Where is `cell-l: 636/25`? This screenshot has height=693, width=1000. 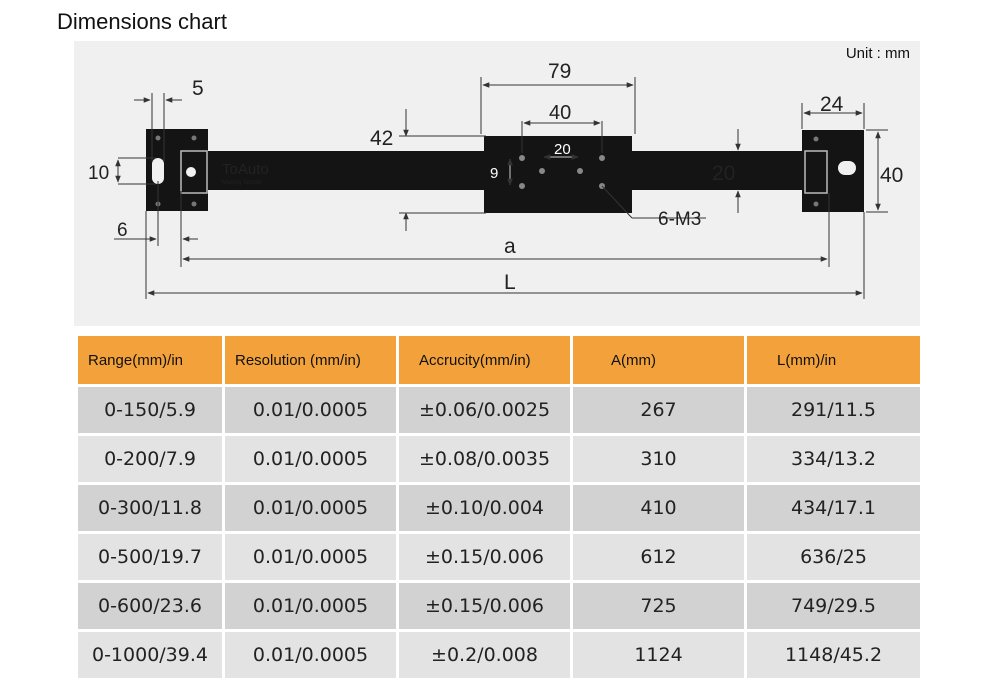 cell-l: 636/25 is located at coordinates (833, 555).